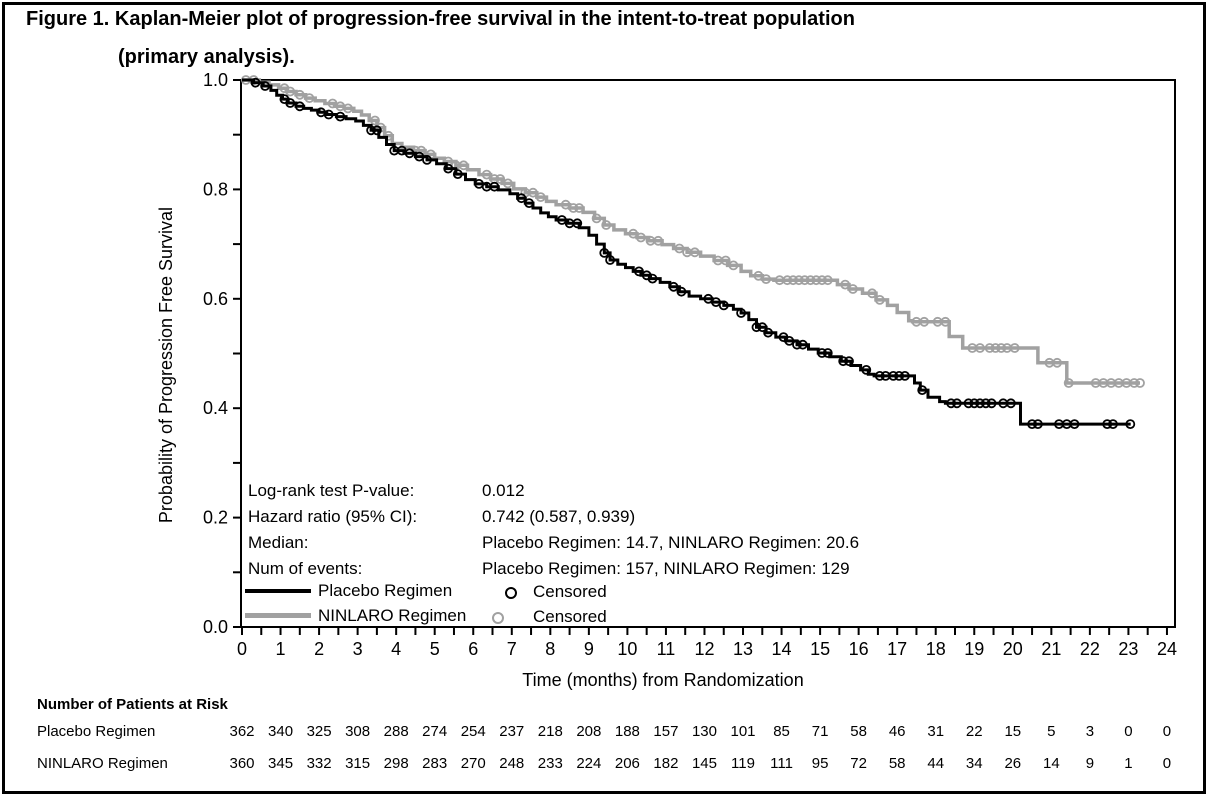 Image resolution: width=1208 pixels, height=796 pixels. Describe the element at coordinates (319, 763) in the screenshot. I see `at-risk-count: 332` at that location.